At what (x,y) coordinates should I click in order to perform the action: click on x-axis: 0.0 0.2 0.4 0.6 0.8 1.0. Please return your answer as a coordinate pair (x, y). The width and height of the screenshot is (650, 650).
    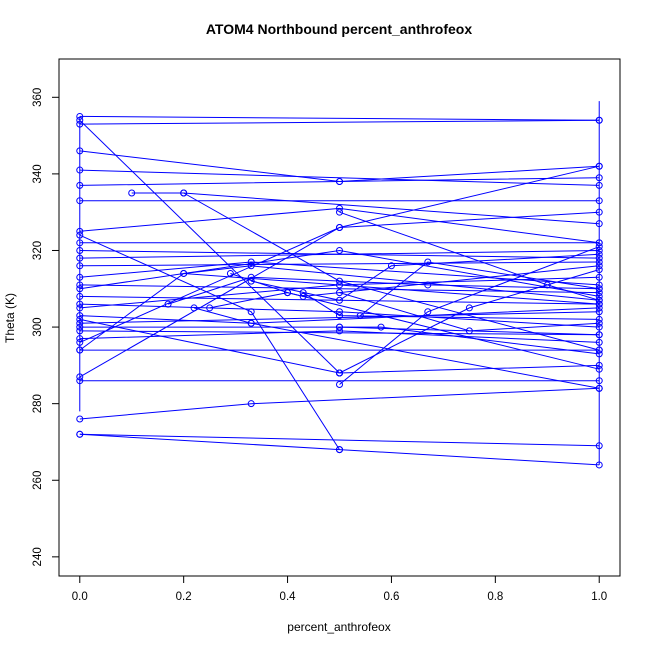
    Looking at the image, I should click on (339, 589).